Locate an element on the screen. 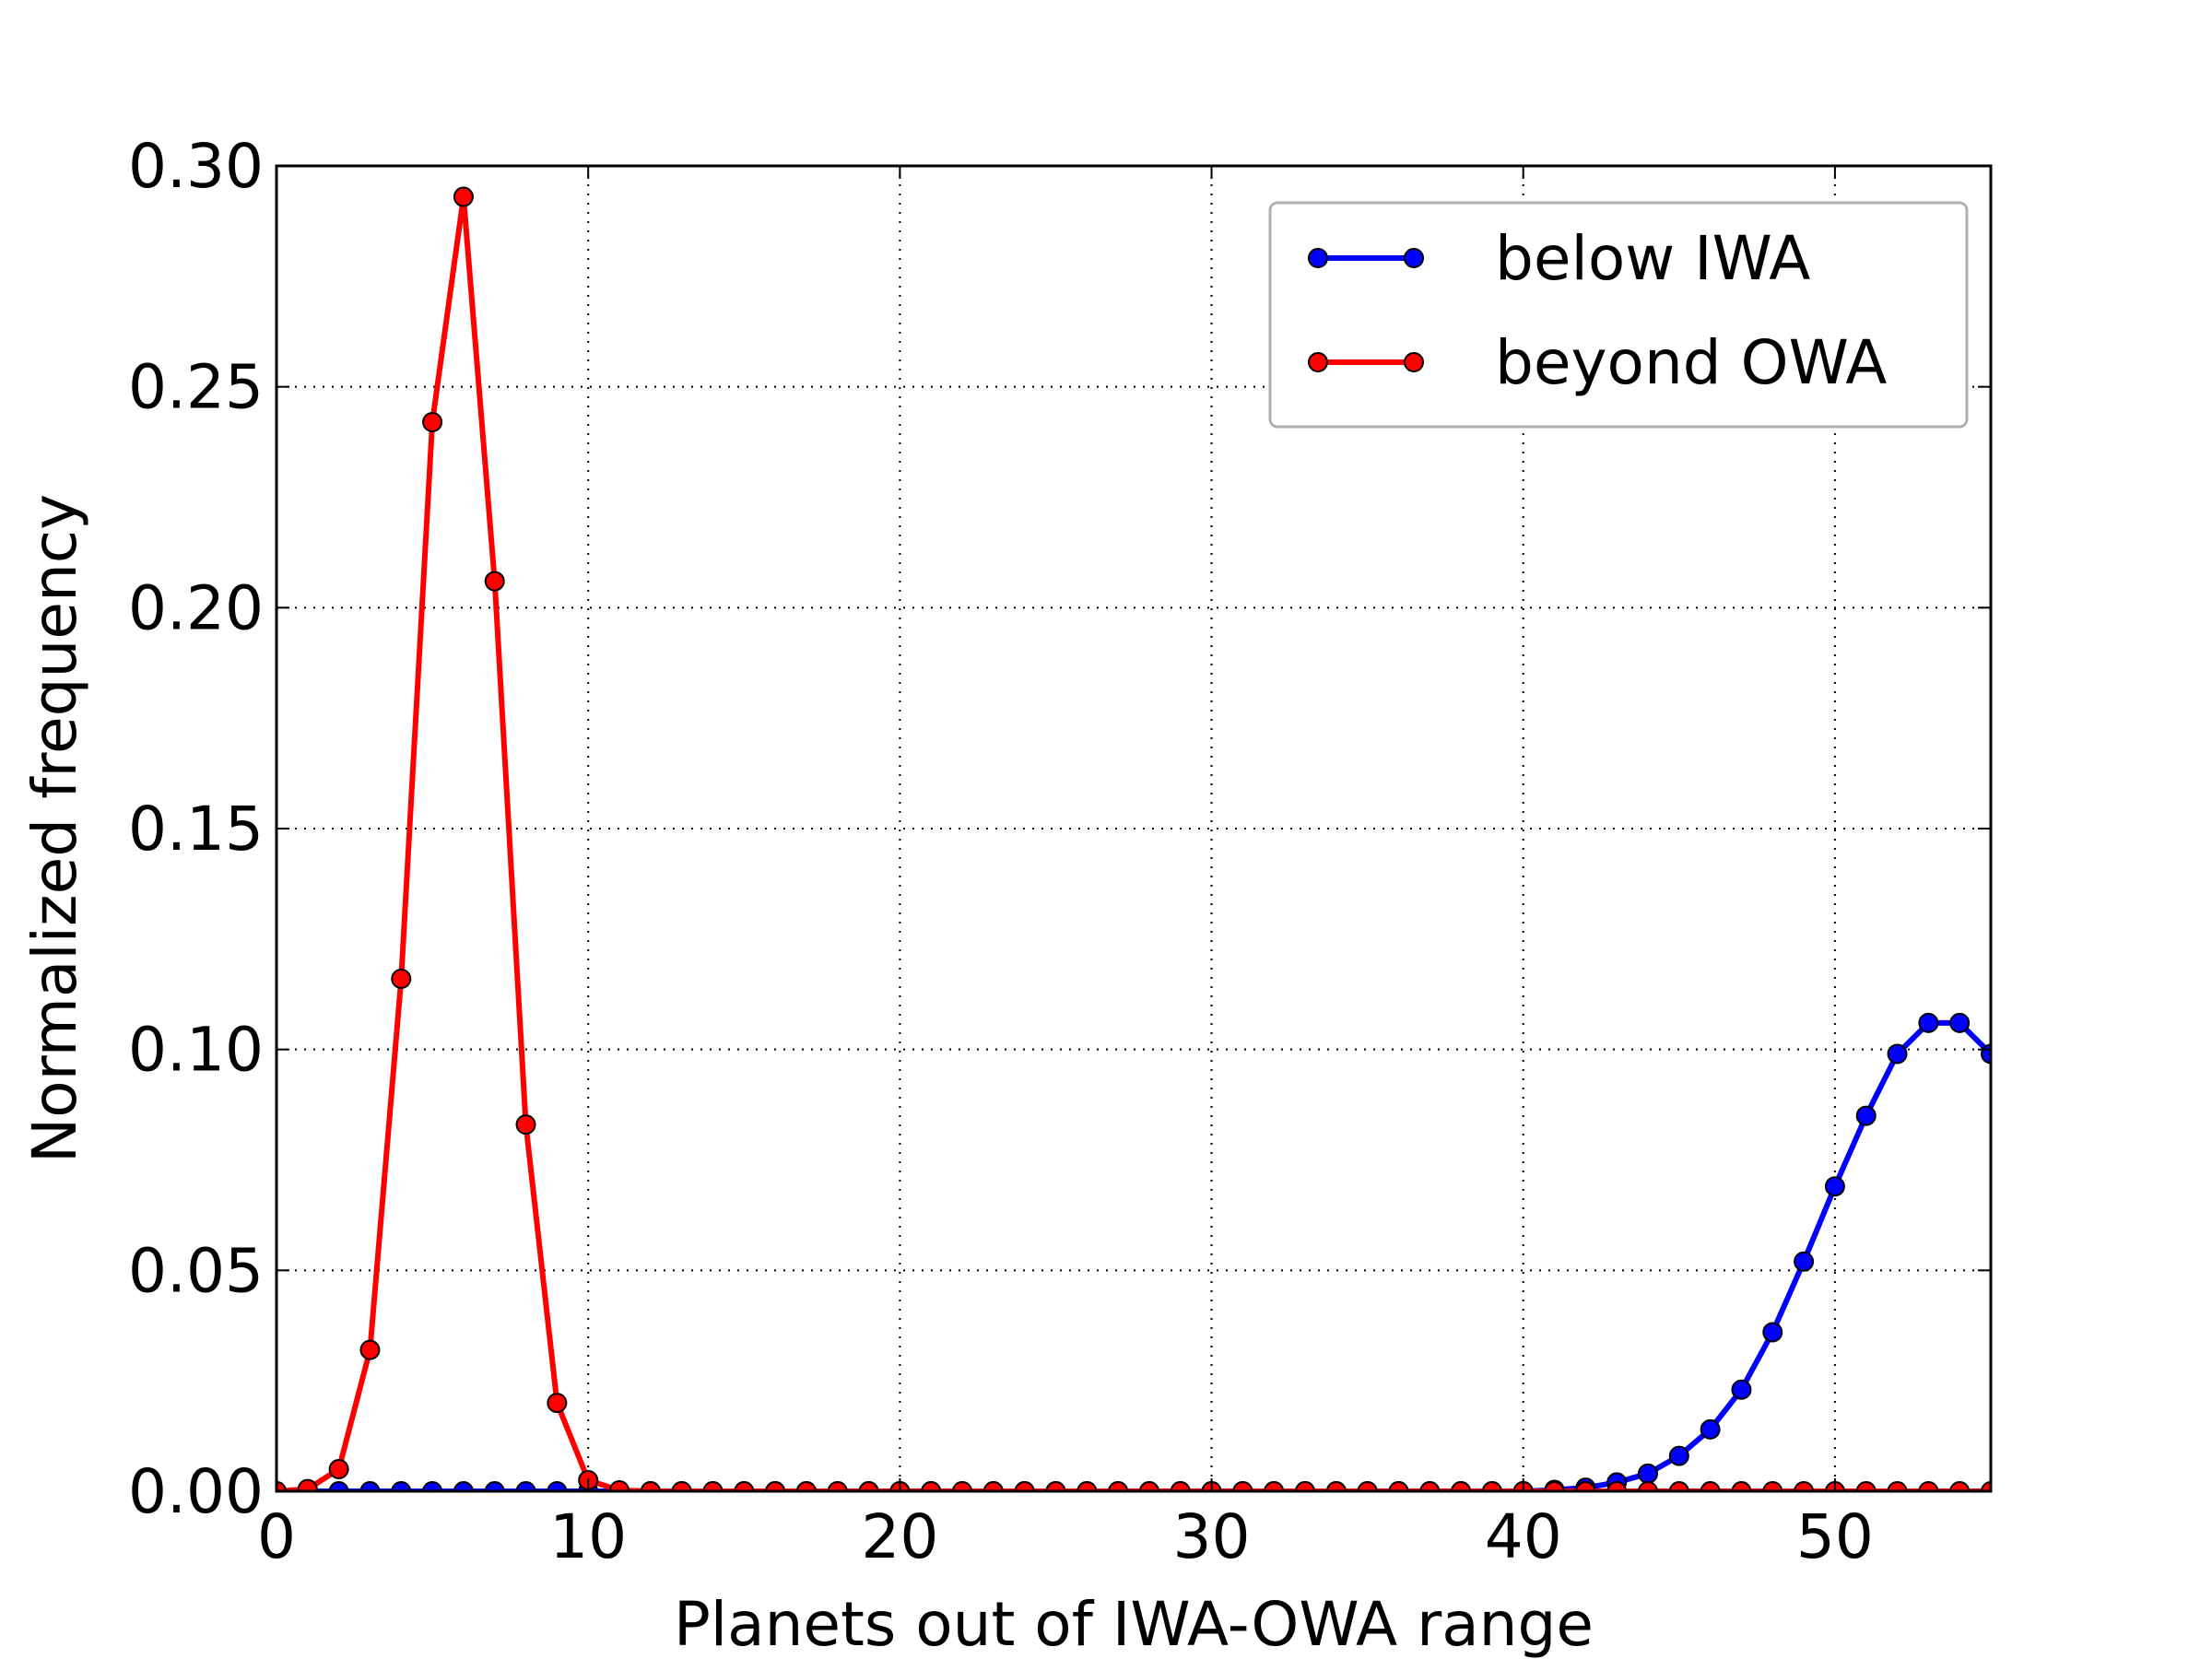 The width and height of the screenshot is (2212, 1659). legend-label: beyond OWA is located at coordinates (1691, 362).